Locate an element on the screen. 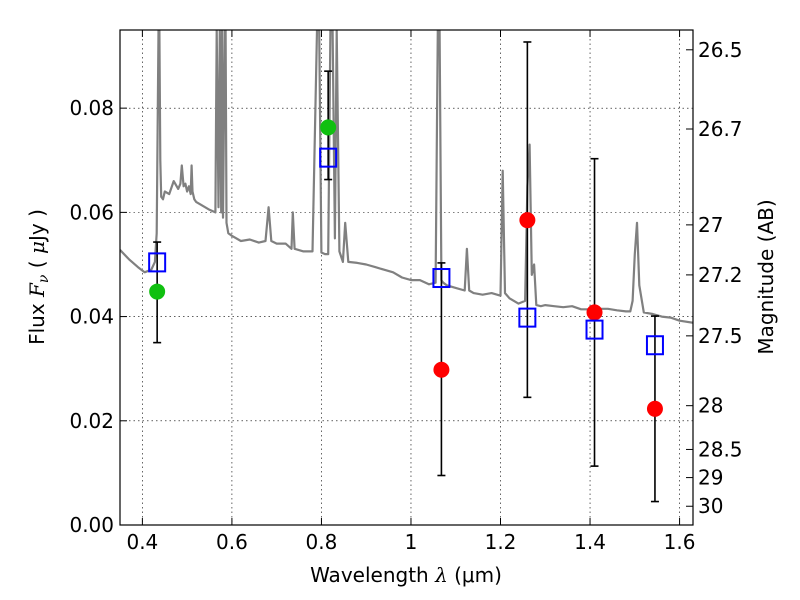 The width and height of the screenshot is (800, 600). x-tick-label: 0.8 is located at coordinates (322, 542).